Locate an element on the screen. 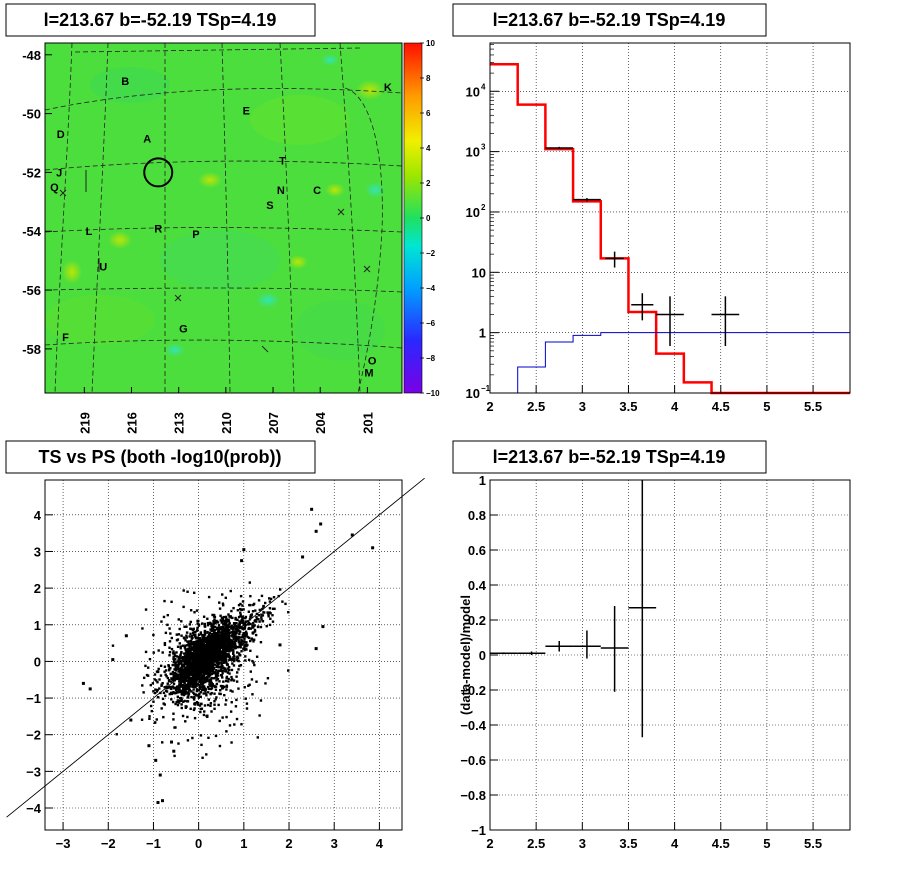  panel3-title: TS vs PS (both -log10(prob)) is located at coordinates (160, 457).